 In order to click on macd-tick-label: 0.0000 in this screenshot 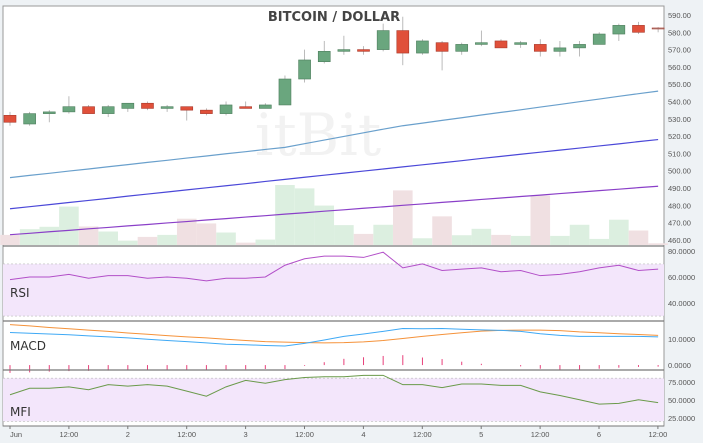, I will do `click(679, 365)`.